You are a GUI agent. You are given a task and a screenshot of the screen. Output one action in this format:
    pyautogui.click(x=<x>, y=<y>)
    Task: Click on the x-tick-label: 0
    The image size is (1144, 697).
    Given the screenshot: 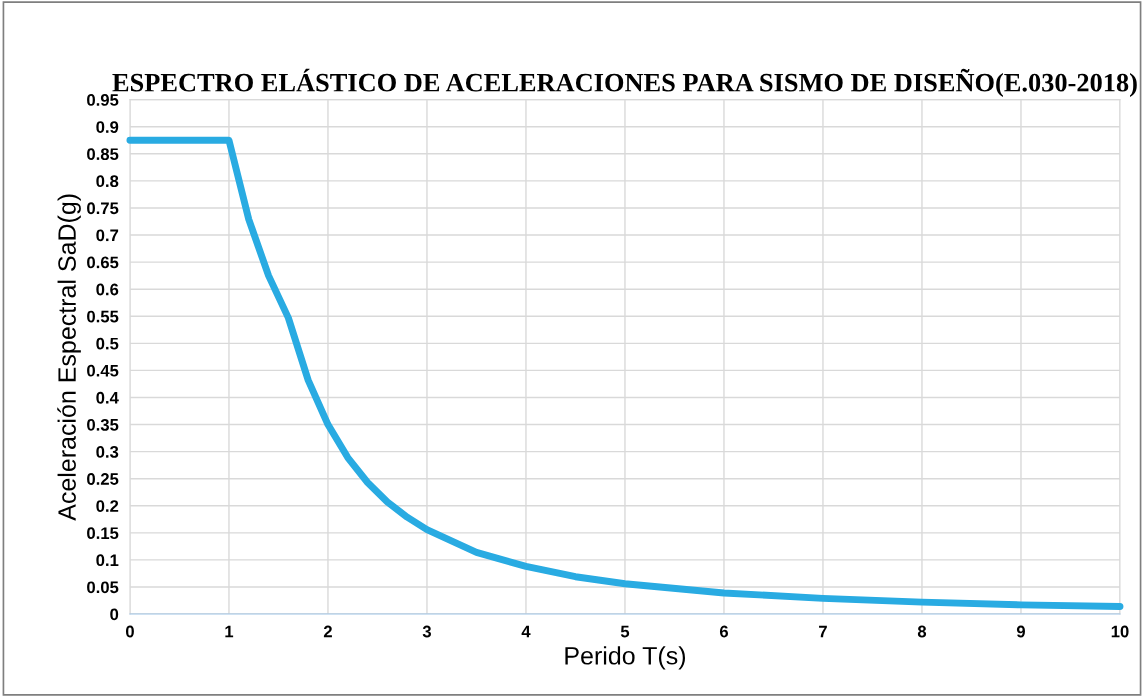 What is the action you would take?
    pyautogui.click(x=129, y=631)
    